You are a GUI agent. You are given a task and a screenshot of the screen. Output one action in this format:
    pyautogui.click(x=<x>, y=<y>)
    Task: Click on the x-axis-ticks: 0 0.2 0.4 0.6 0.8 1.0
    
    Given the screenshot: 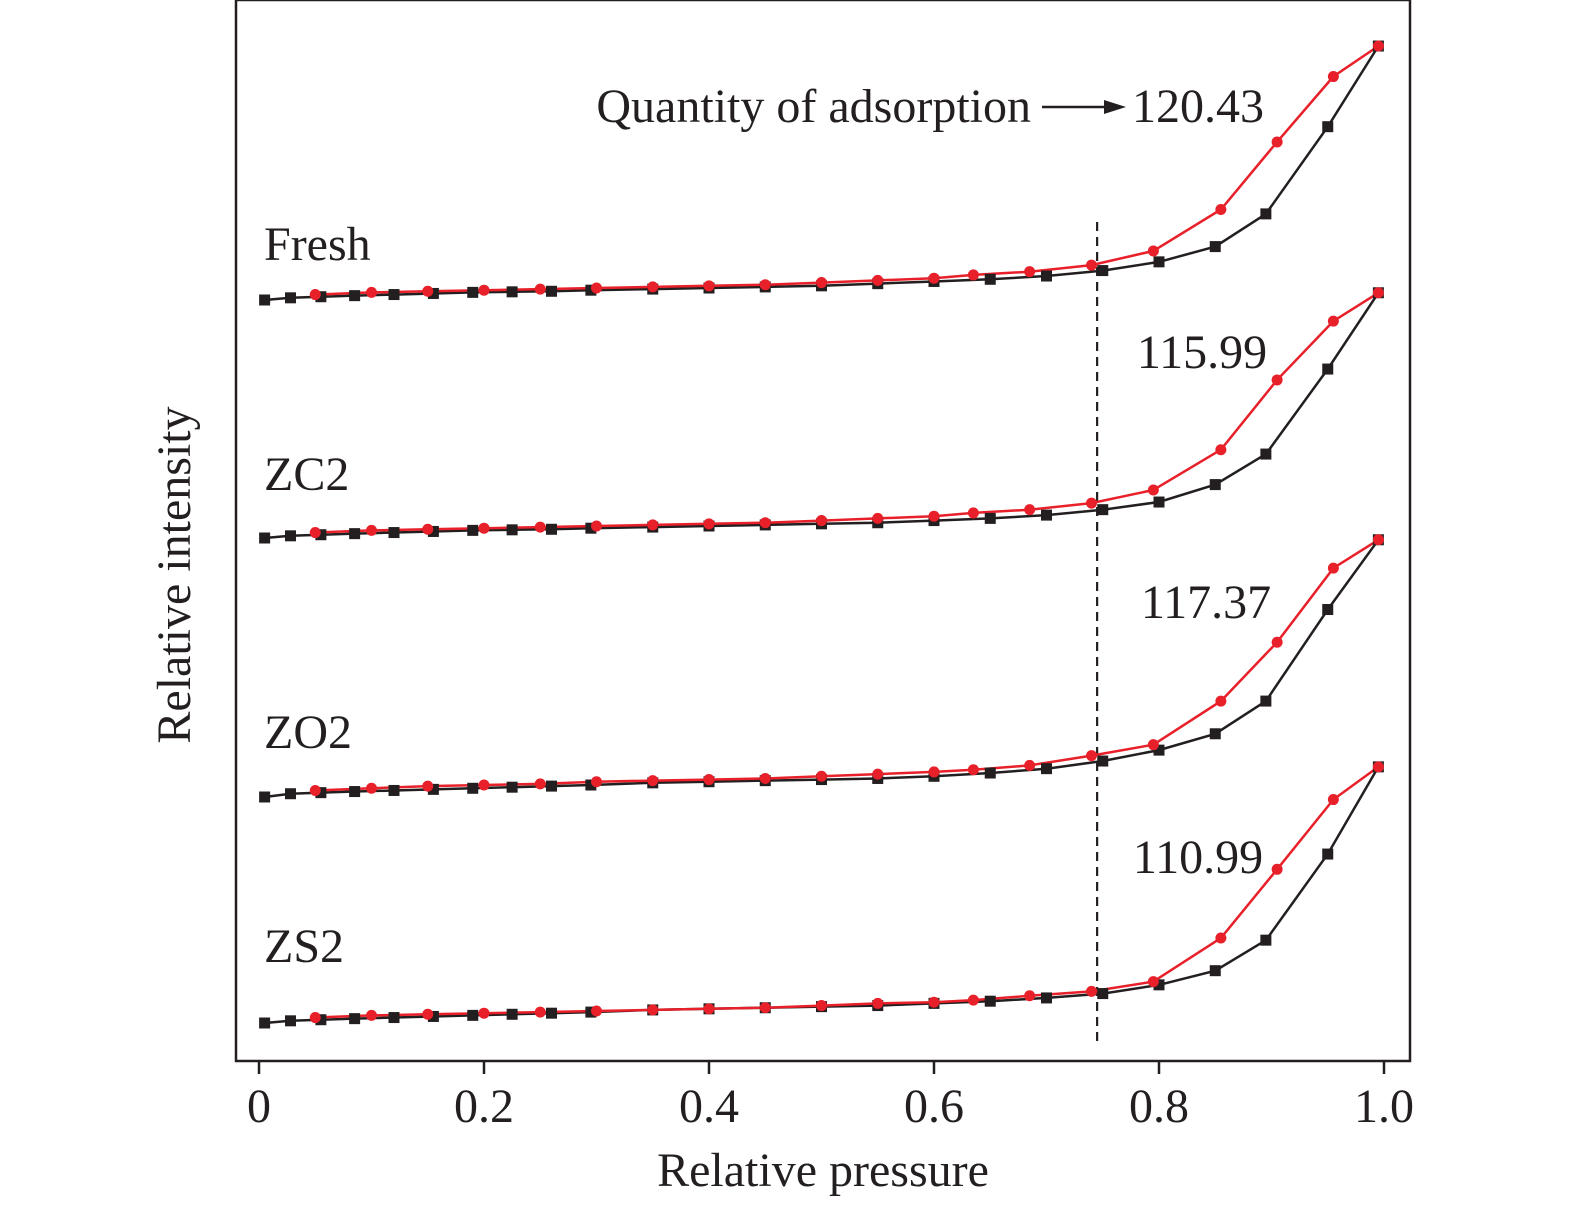 What is the action you would take?
    pyautogui.click(x=830, y=1097)
    